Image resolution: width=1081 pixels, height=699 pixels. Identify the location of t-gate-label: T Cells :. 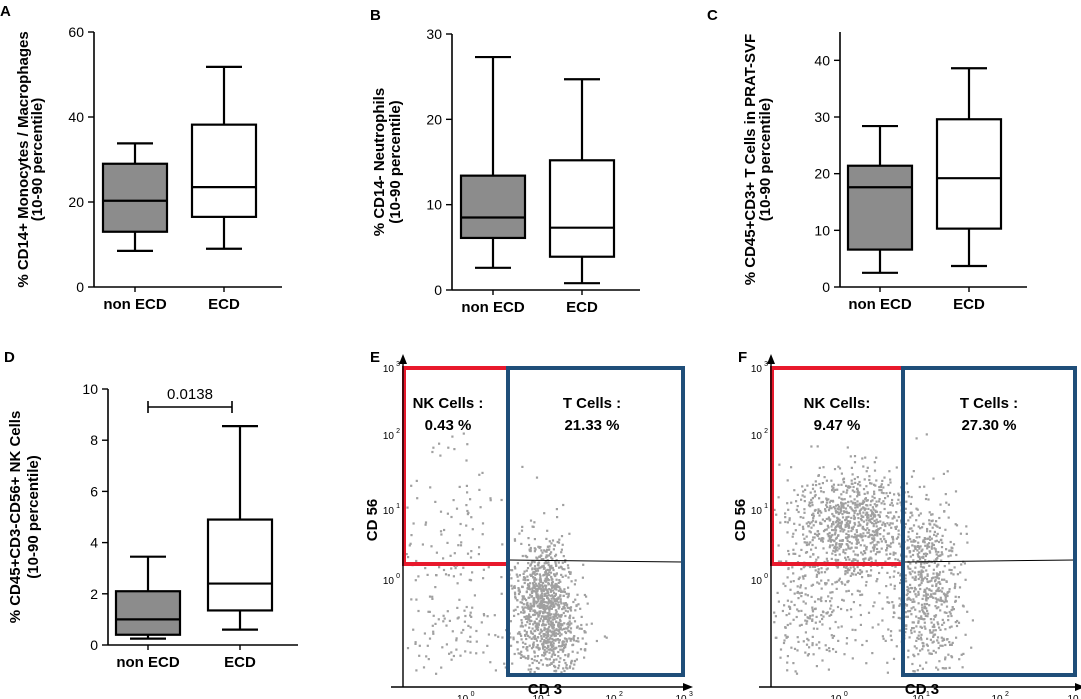
(592, 403).